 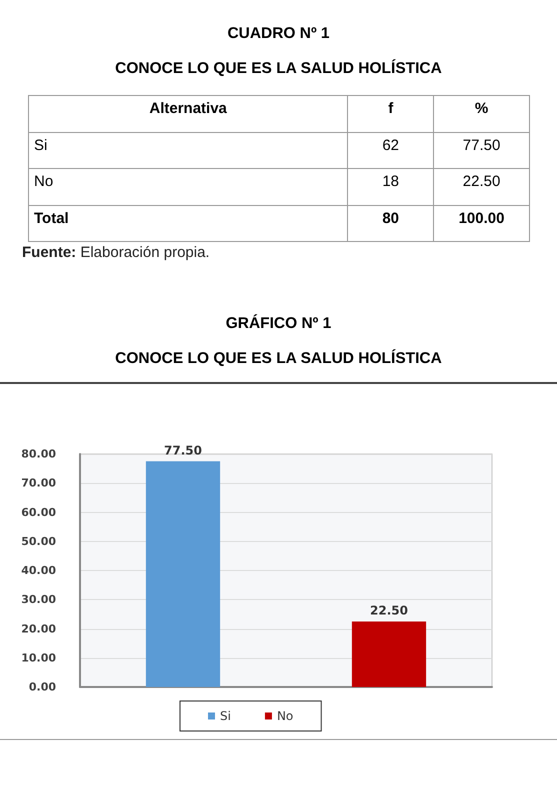 What do you see at coordinates (38, 454) in the screenshot?
I see `y-tick-label: 80.00` at bounding box center [38, 454].